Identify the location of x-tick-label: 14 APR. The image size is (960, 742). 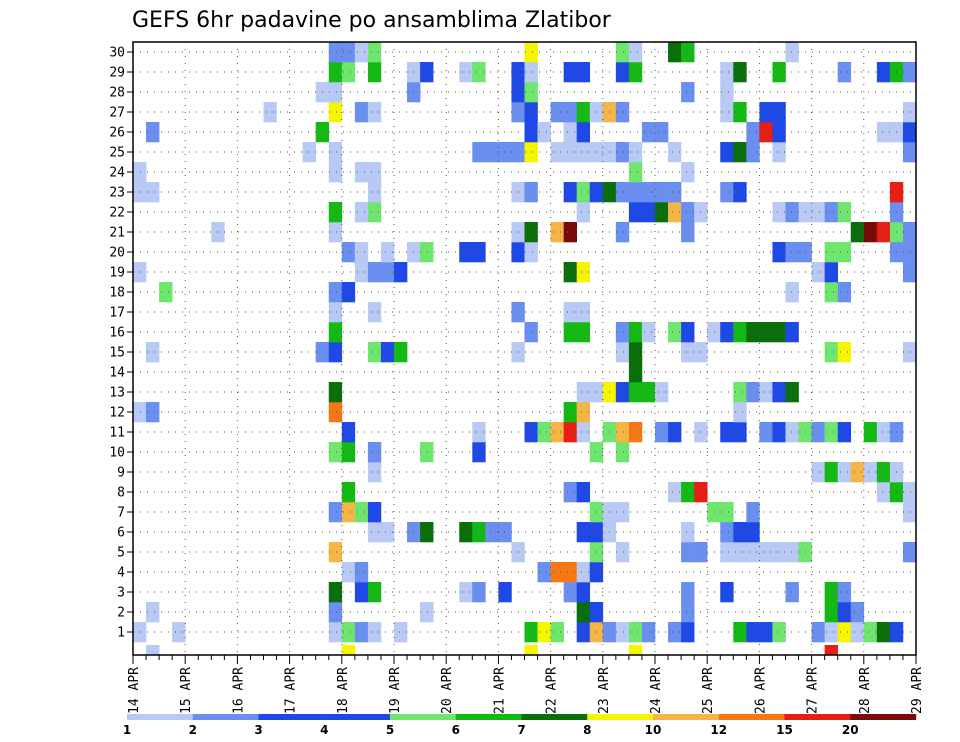
(134, 690).